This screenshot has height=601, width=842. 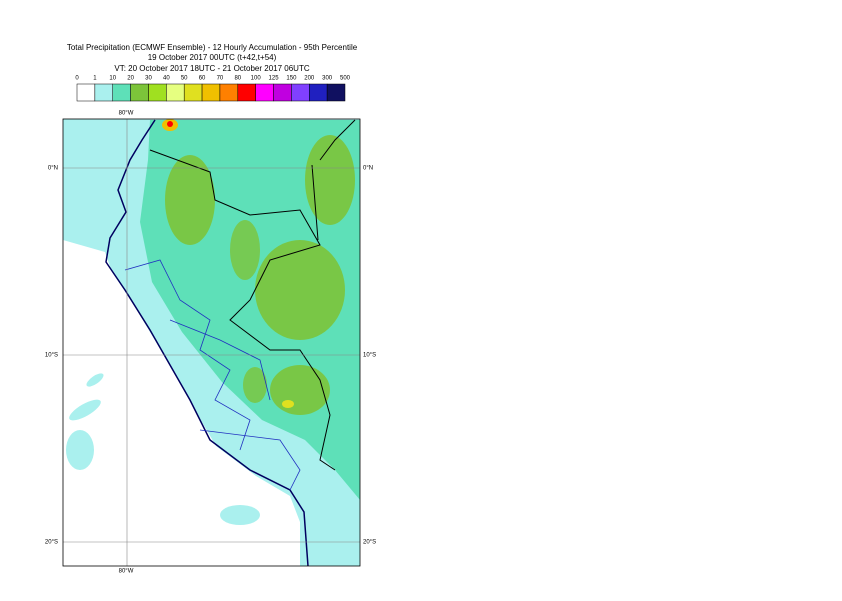 What do you see at coordinates (237, 79) in the screenshot?
I see `legend-tick-label: 80` at bounding box center [237, 79].